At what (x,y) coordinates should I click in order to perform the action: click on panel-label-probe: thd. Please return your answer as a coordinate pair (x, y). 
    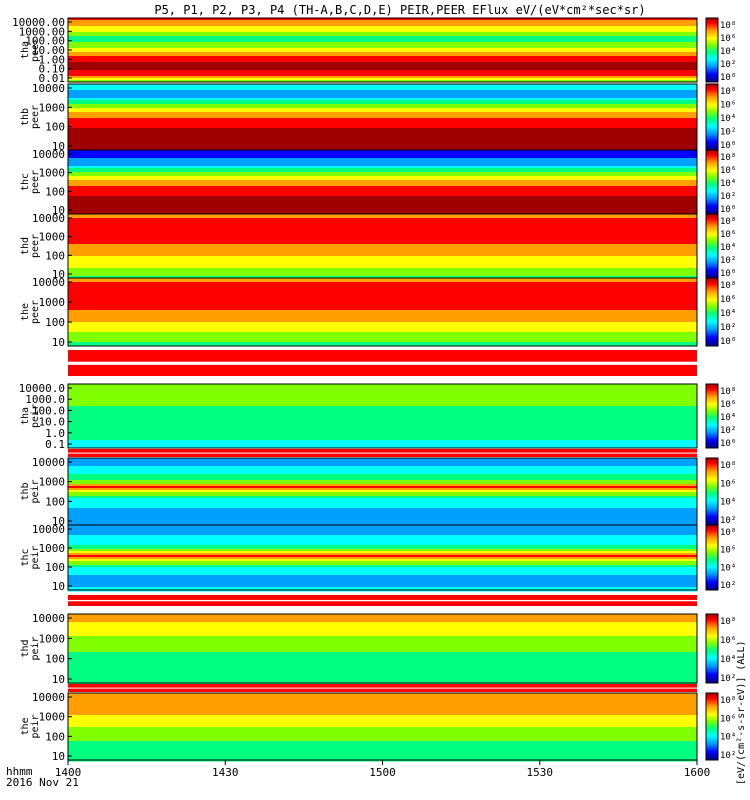
    Looking at the image, I should click on (25, 648).